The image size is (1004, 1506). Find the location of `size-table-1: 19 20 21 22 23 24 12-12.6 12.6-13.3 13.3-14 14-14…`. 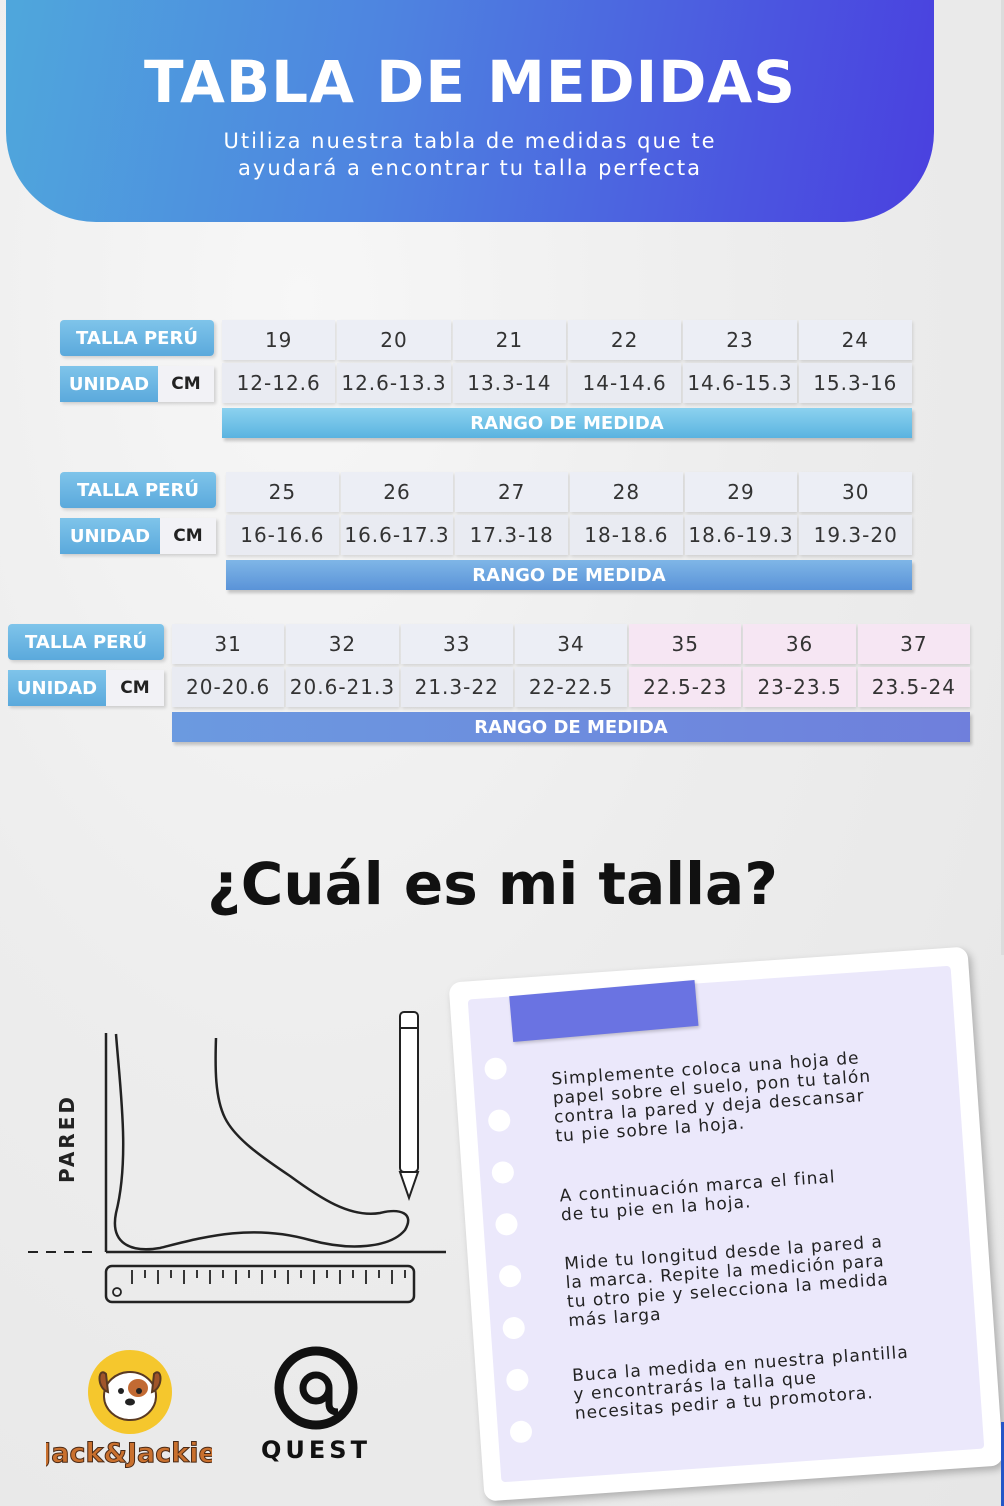

size-table-1: 19 20 21 22 23 24 12-12.6 12.6-13.3 13.3-14 14-14… is located at coordinates (568, 363).